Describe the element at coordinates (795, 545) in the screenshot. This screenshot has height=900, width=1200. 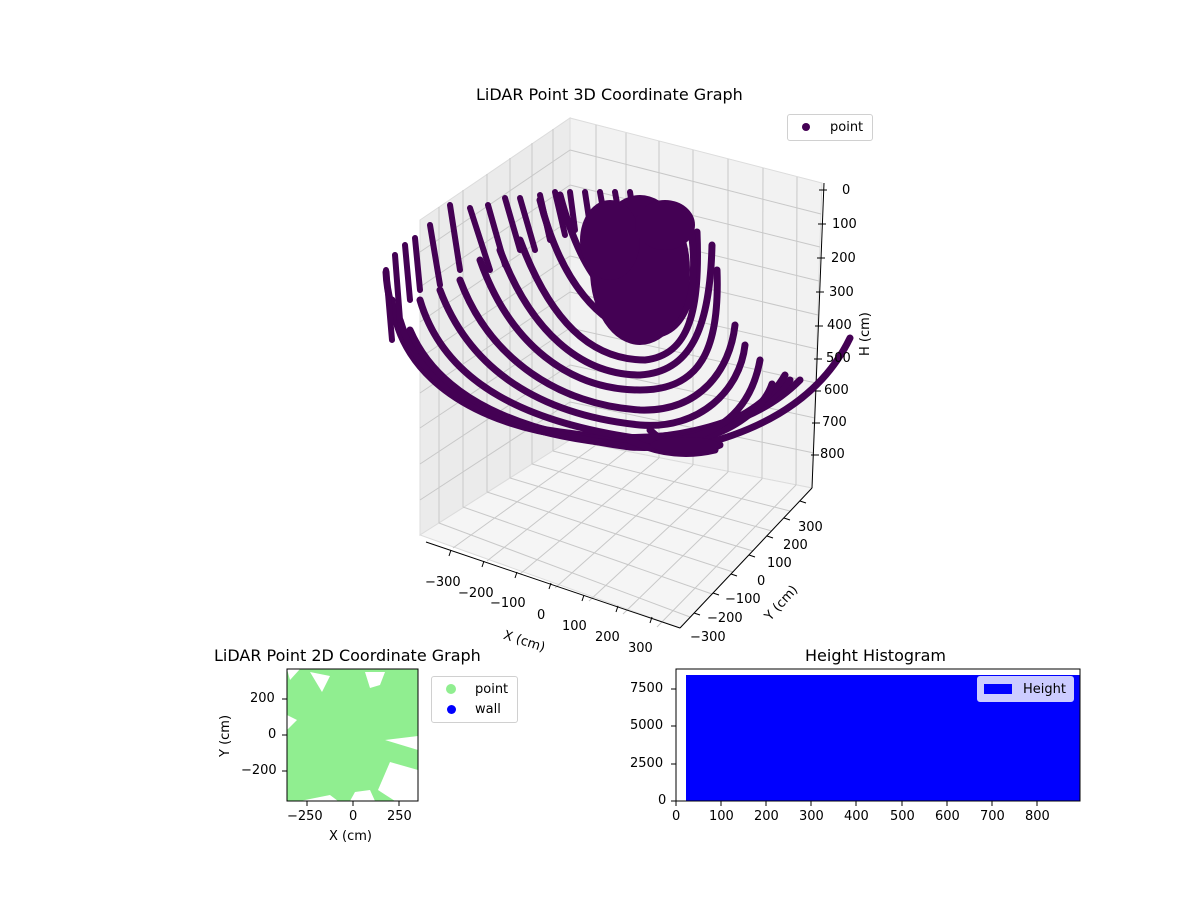
I see `y-tick-3d: 200` at that location.